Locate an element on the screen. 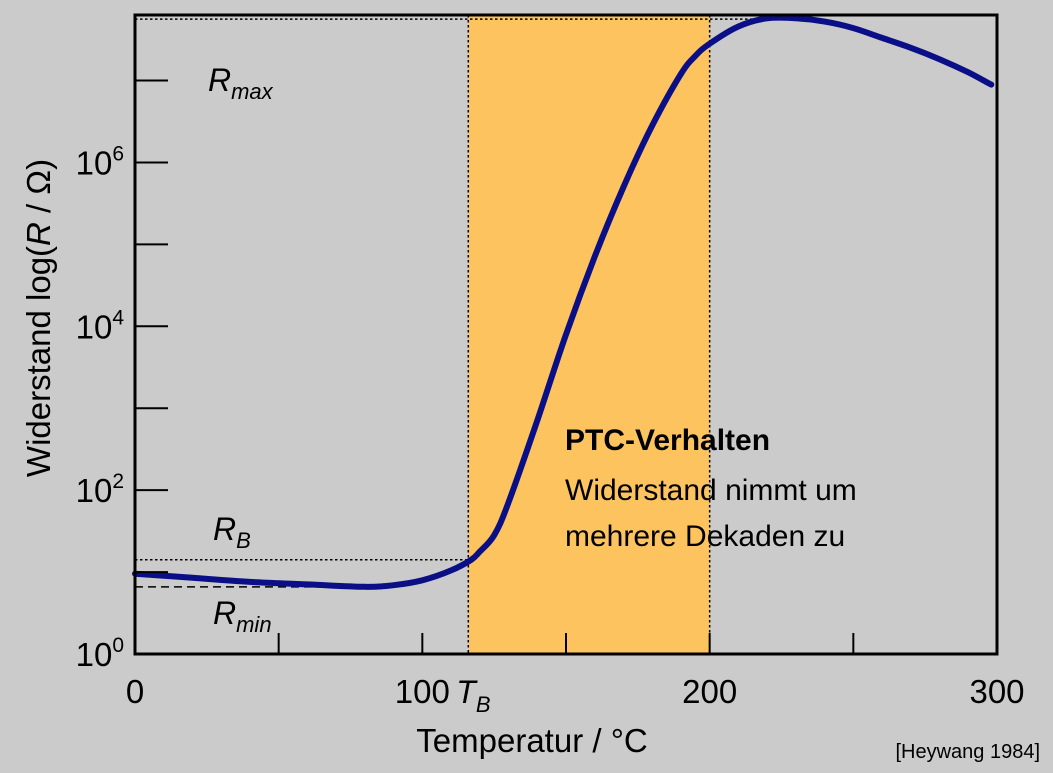 This screenshot has height=773, width=1053. y-axis-title-var: R is located at coordinates (38, 234).